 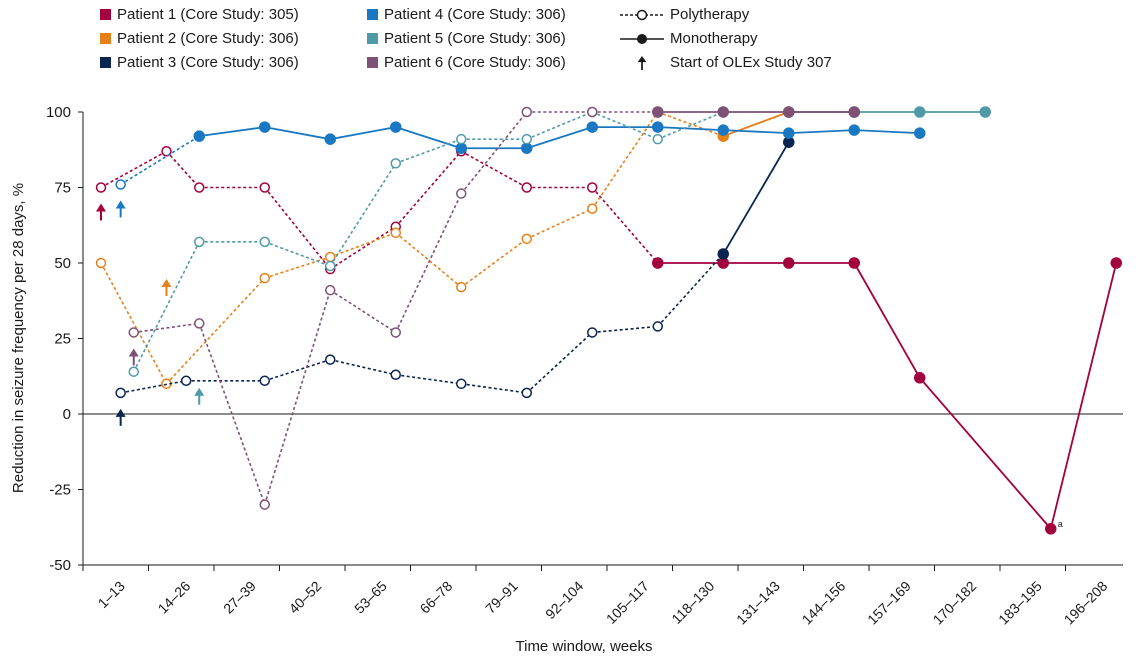 I want to click on legend-item-patient-5: Patient 5 (Core Study: 306), so click(x=466, y=38).